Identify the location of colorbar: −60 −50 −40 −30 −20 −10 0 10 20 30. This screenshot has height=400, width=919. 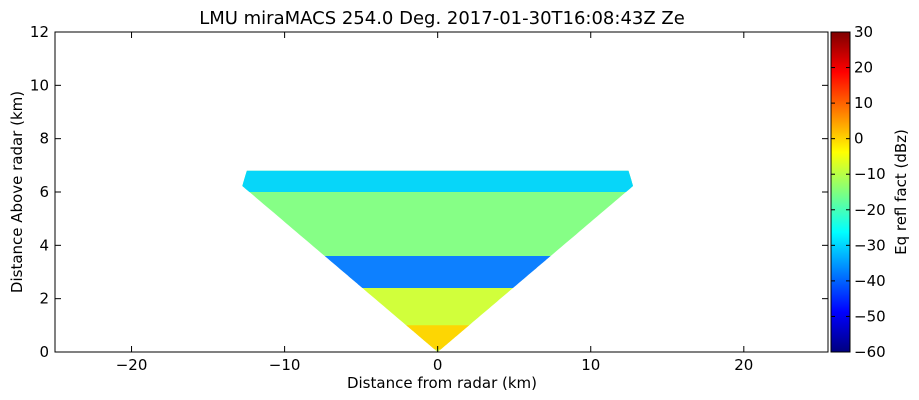
(858, 192).